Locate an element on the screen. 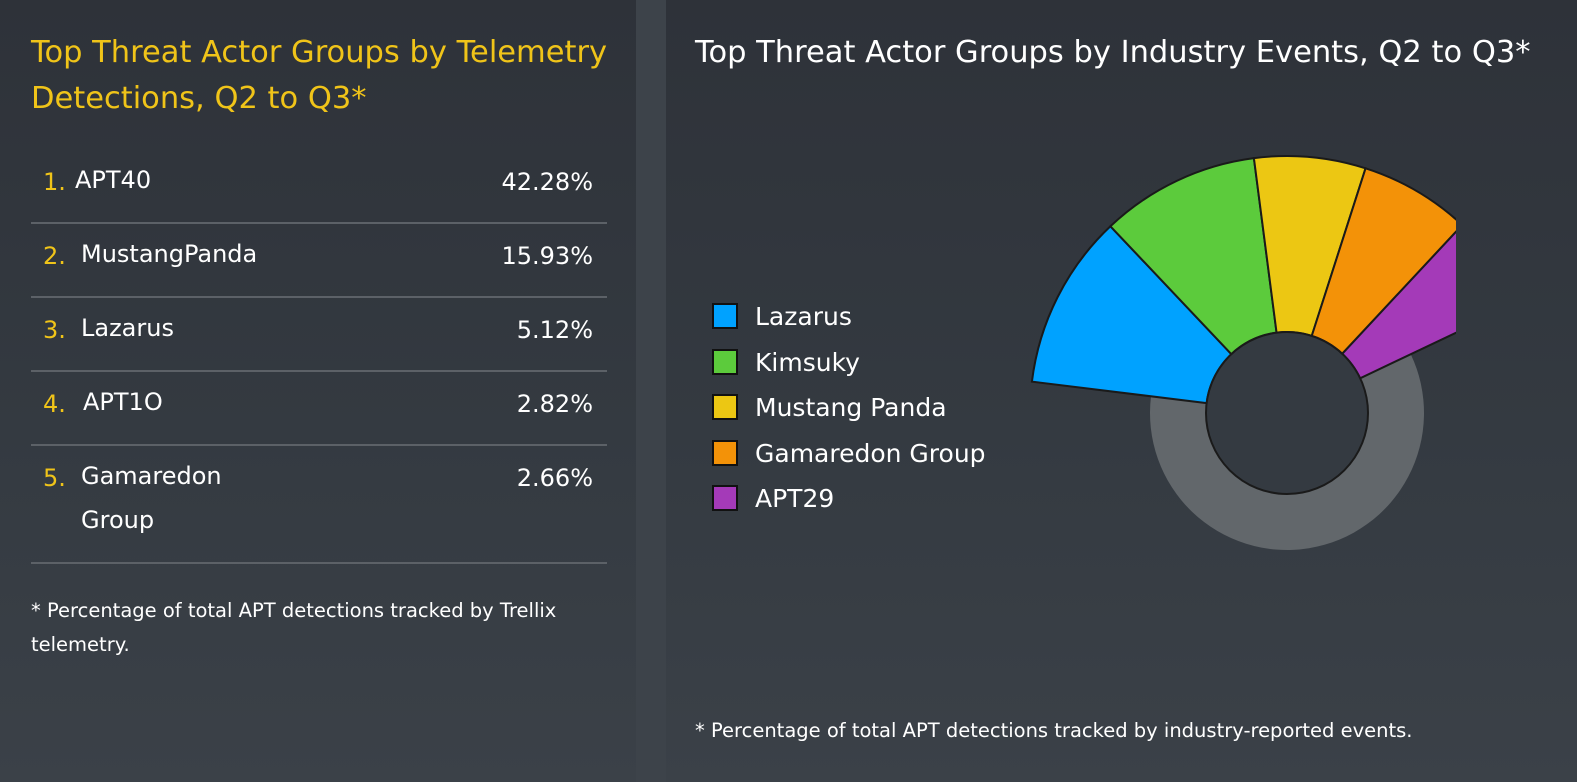  rank-number: 5. is located at coordinates (54, 478).